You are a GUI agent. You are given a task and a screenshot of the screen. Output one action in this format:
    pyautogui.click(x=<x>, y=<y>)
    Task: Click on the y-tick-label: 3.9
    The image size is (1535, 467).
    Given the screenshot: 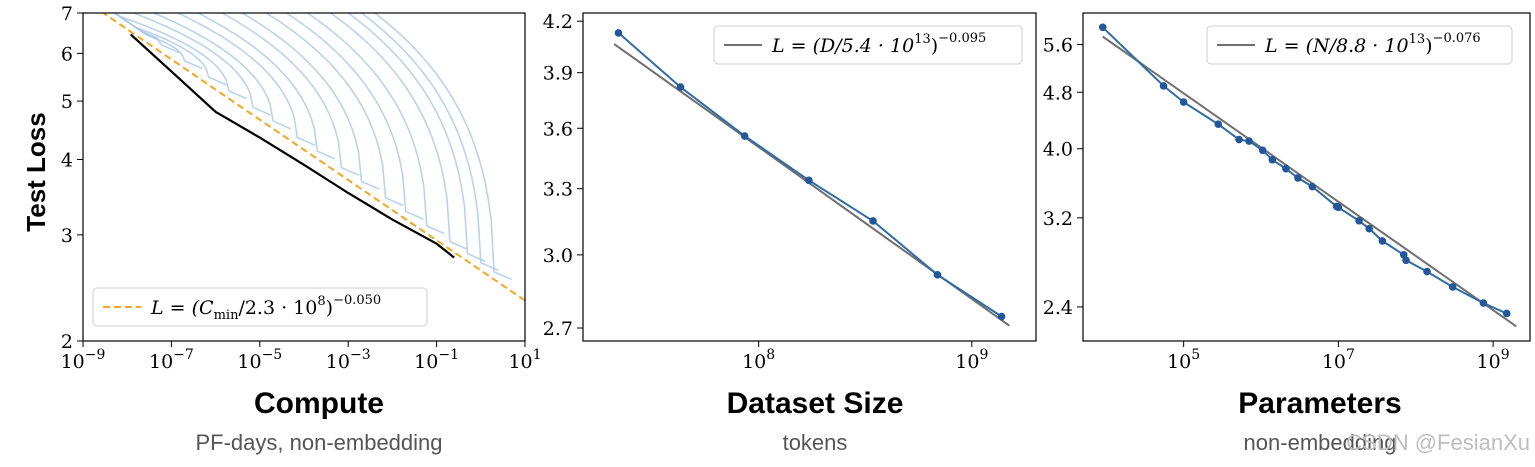 What is the action you would take?
    pyautogui.click(x=558, y=74)
    